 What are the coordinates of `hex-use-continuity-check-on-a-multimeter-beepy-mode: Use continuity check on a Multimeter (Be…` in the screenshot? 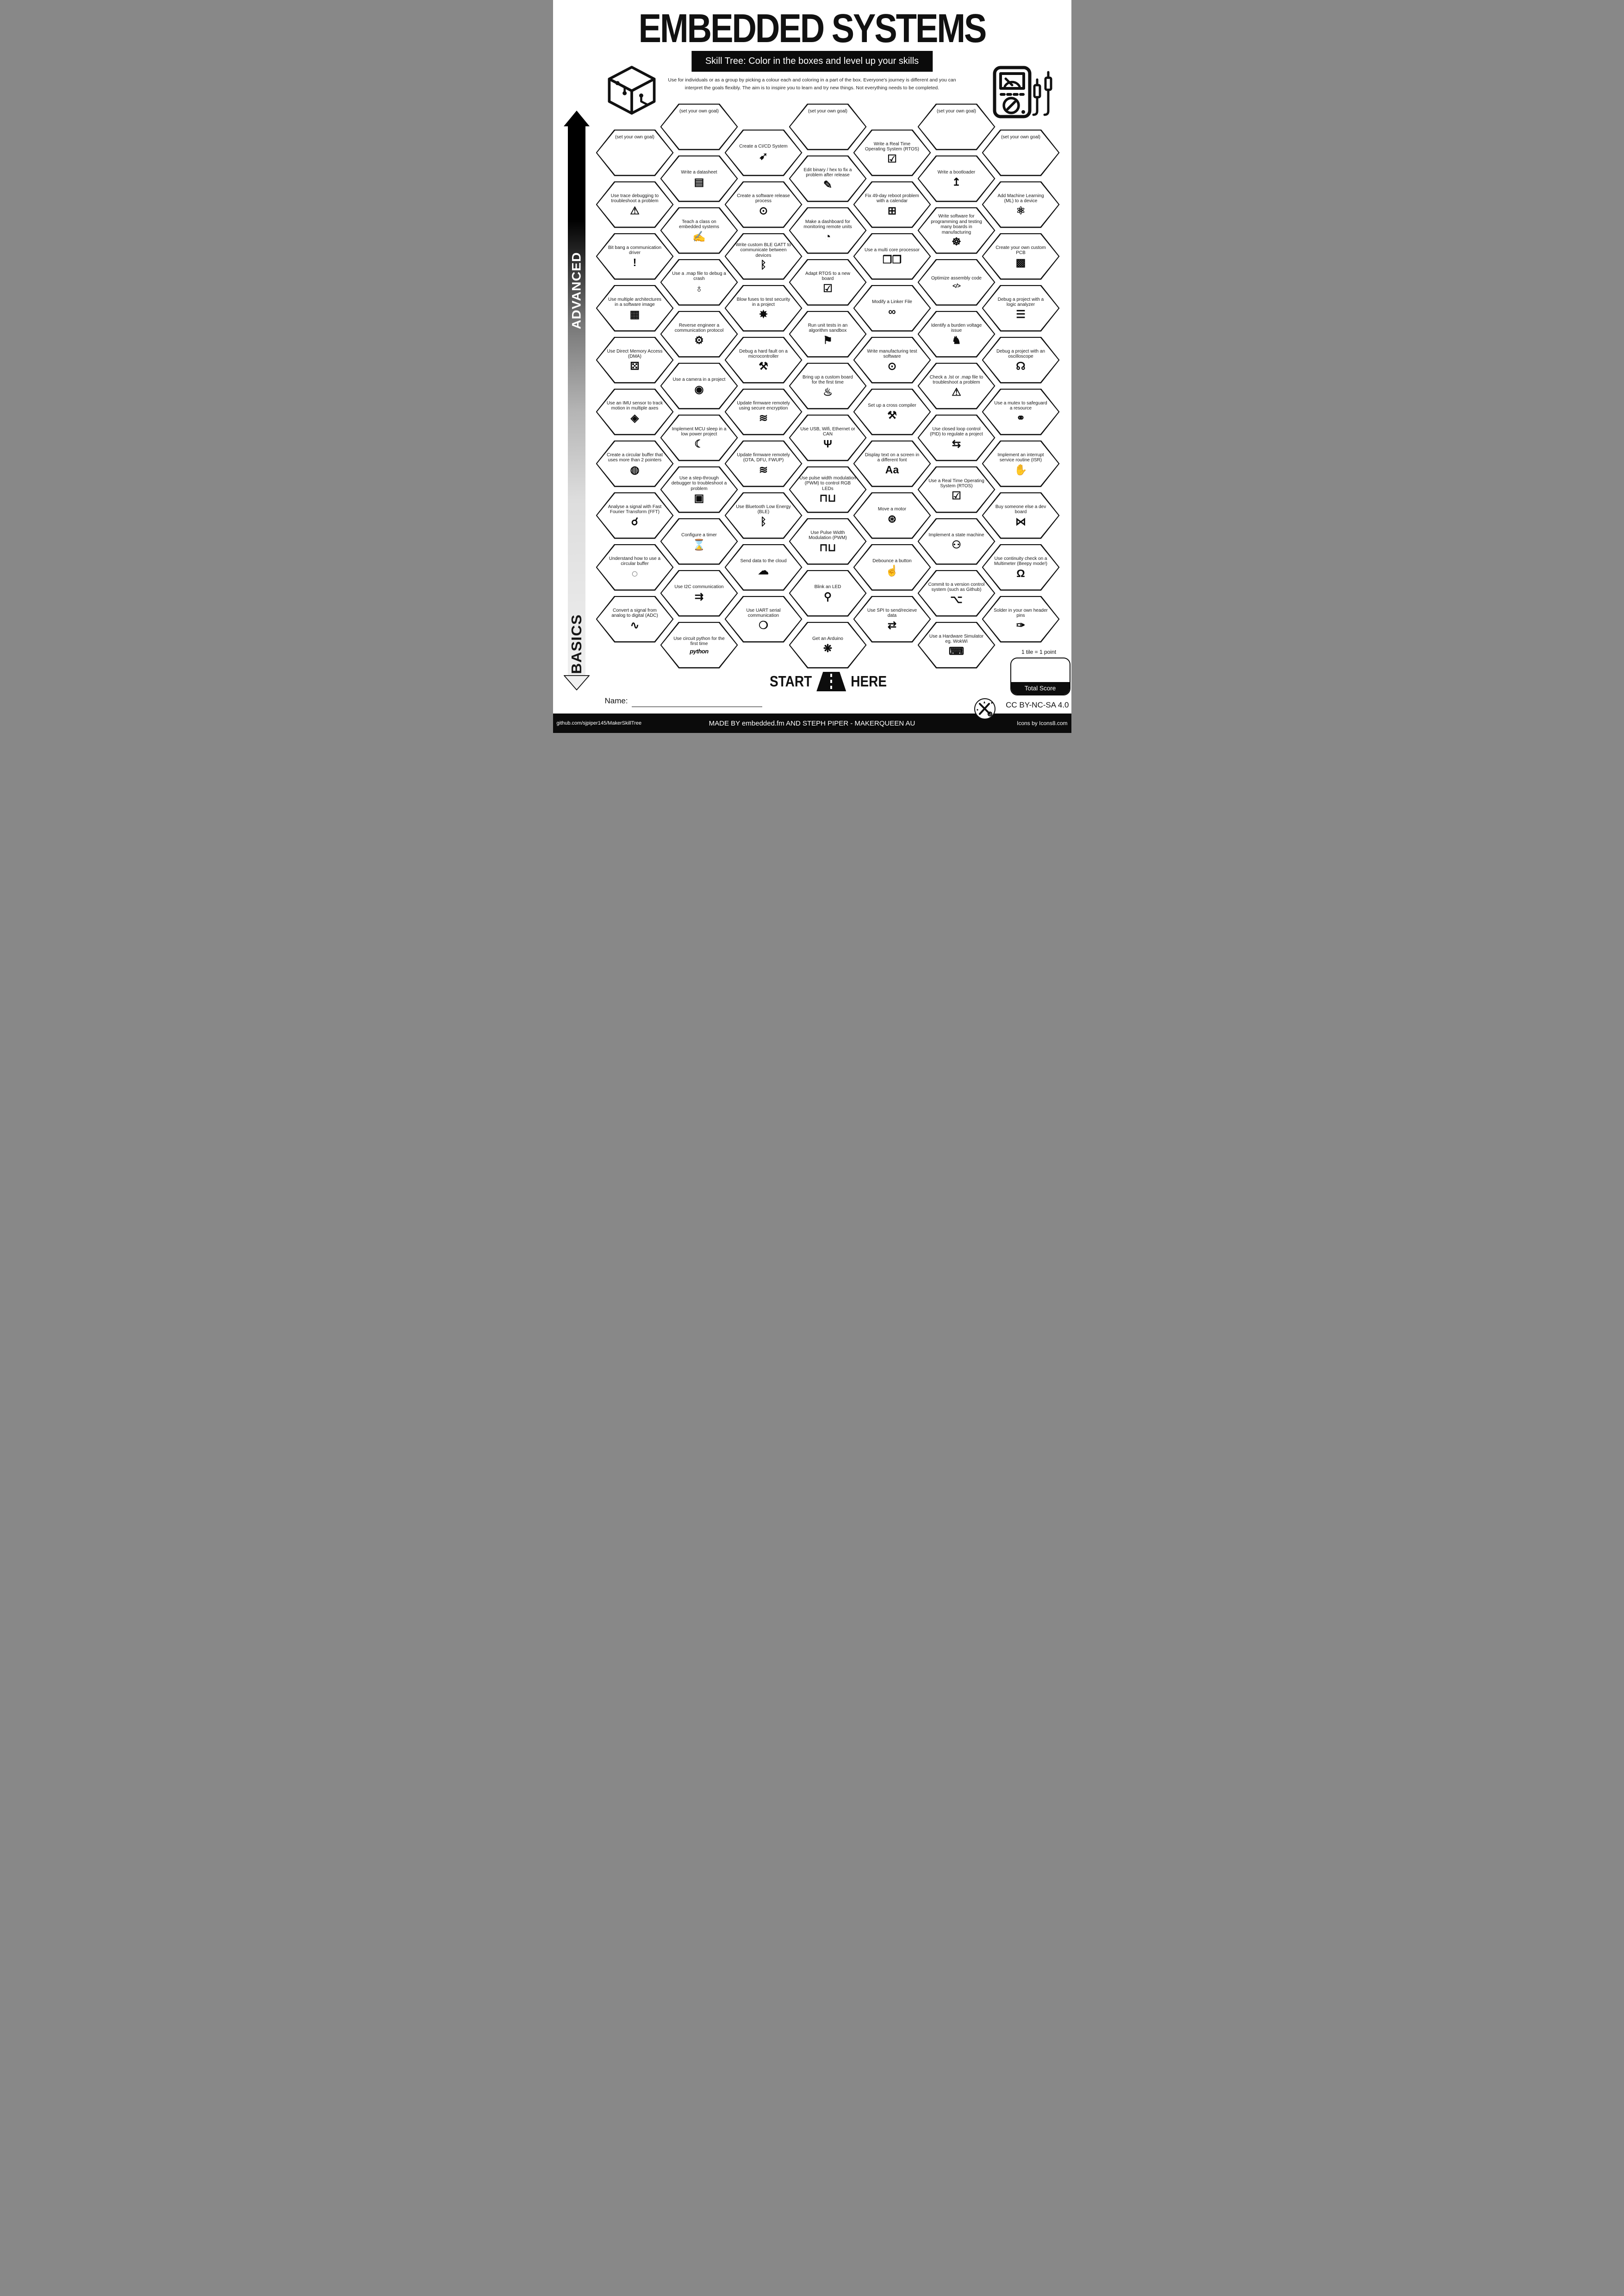 It's located at (1021, 568).